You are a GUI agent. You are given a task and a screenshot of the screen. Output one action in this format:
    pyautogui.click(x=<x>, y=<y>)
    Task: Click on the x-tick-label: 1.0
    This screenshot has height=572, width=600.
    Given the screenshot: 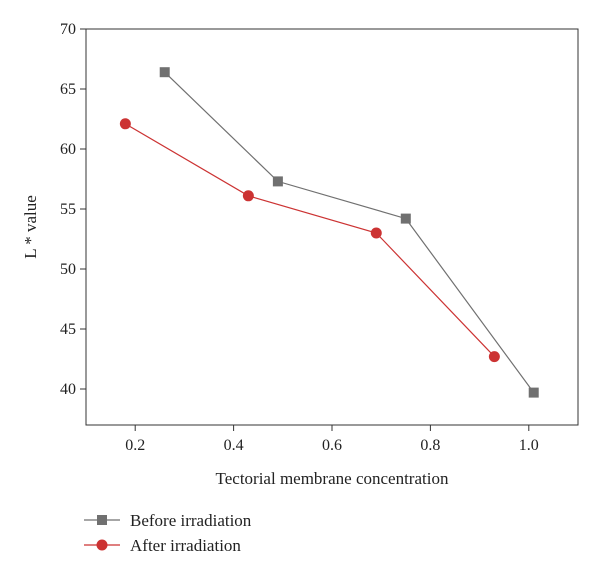 What is the action you would take?
    pyautogui.click(x=529, y=445)
    